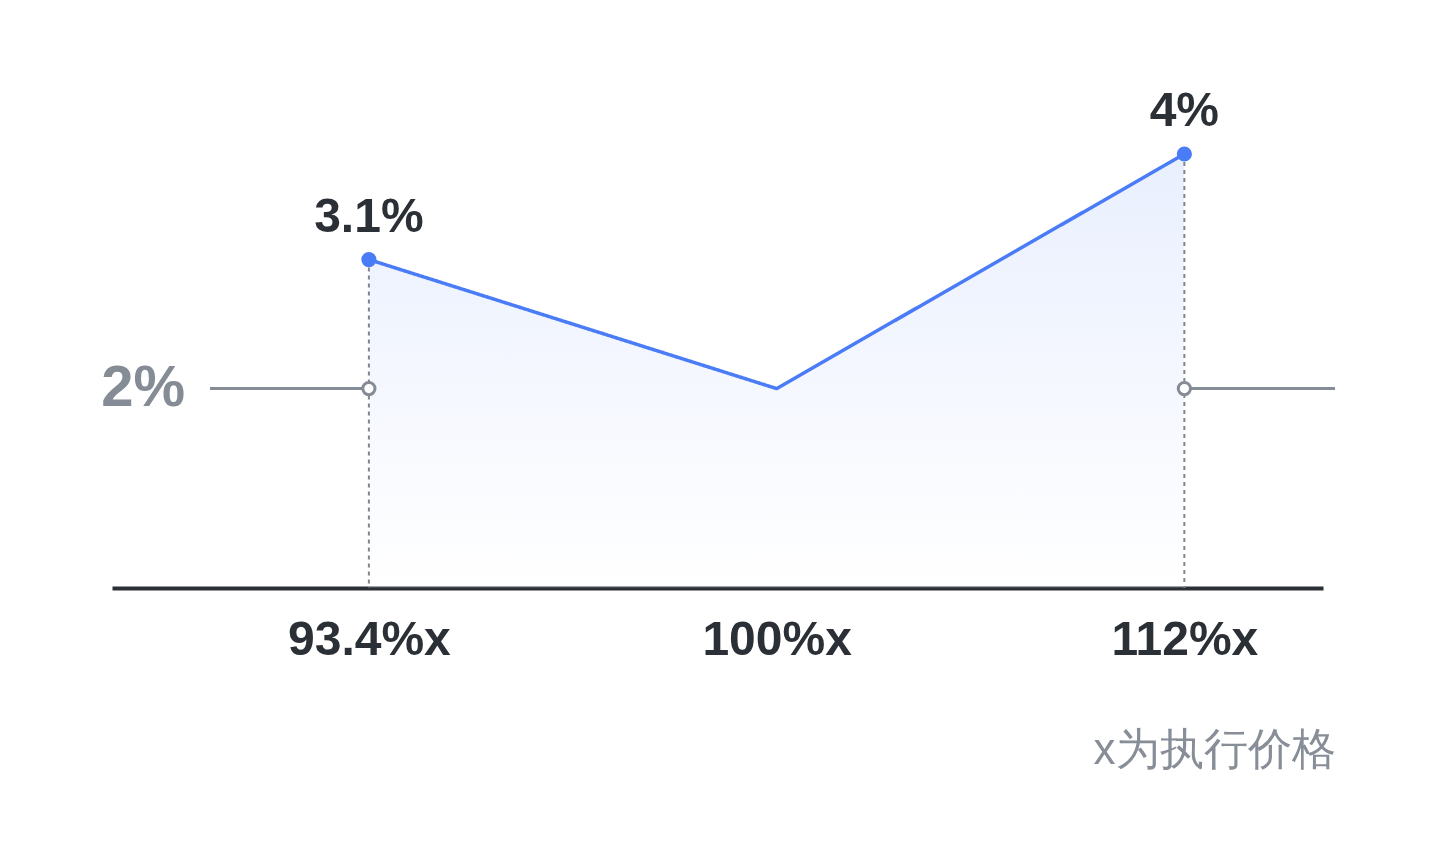 This screenshot has height=842, width=1436. Describe the element at coordinates (369, 215) in the screenshot. I see `data-label: 3.1%` at that location.